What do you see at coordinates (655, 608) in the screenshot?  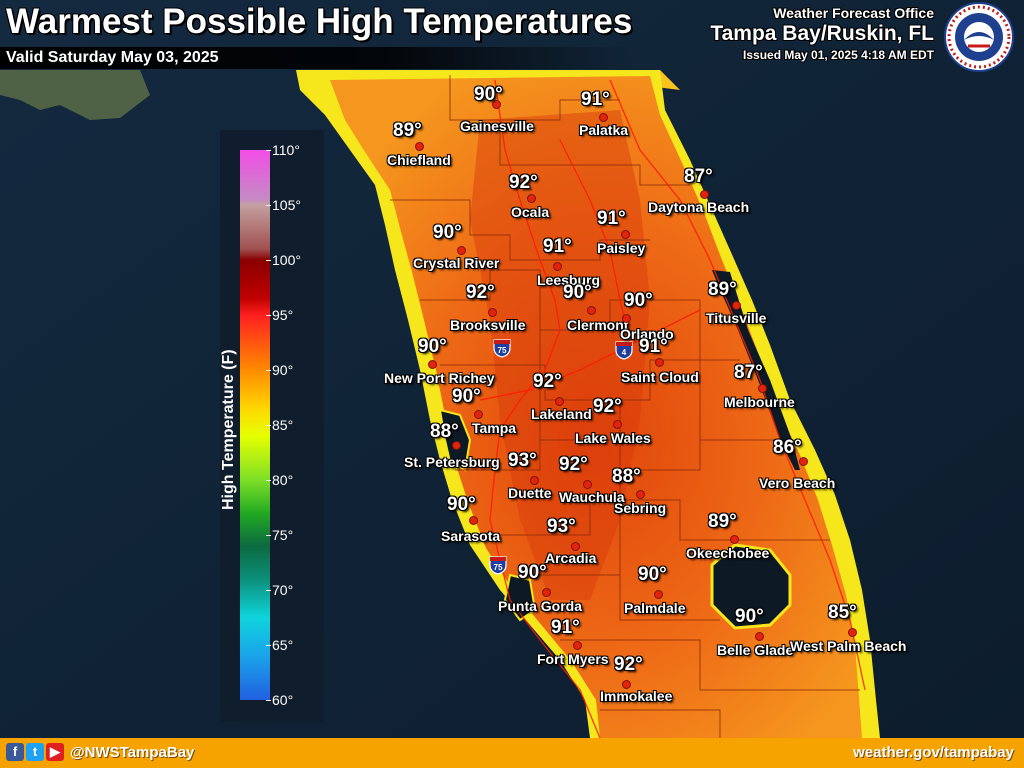 I see `city-name: Palmdale` at bounding box center [655, 608].